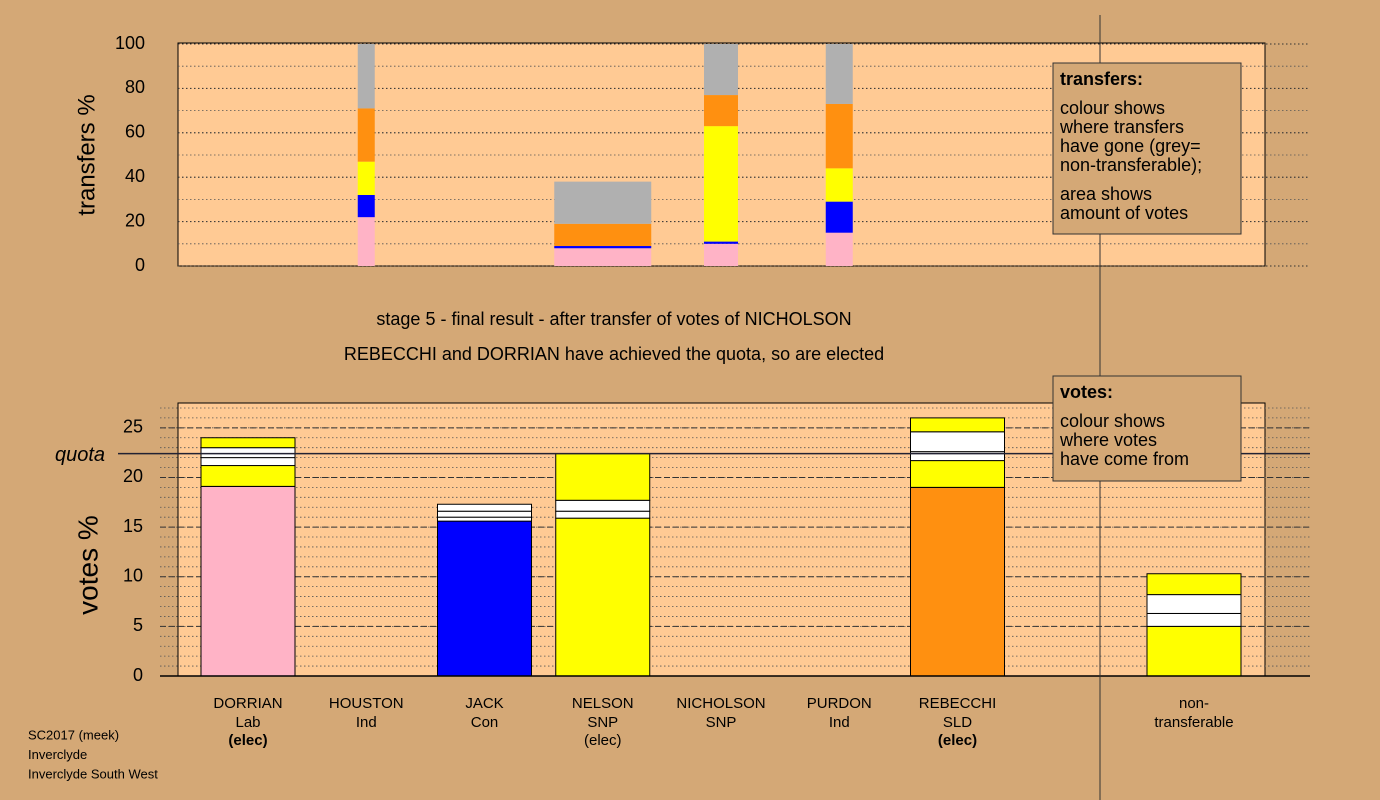 This screenshot has width=1380, height=800. What do you see at coordinates (133, 427) in the screenshot?
I see `y-tick-label: 25` at bounding box center [133, 427].